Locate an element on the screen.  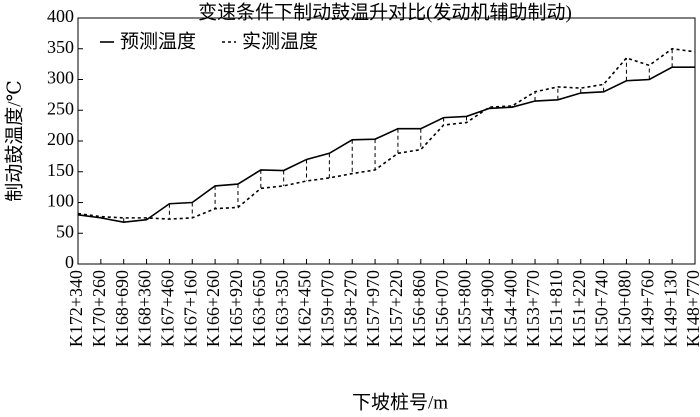
y-tick-label: 250 is located at coordinates (60, 108).